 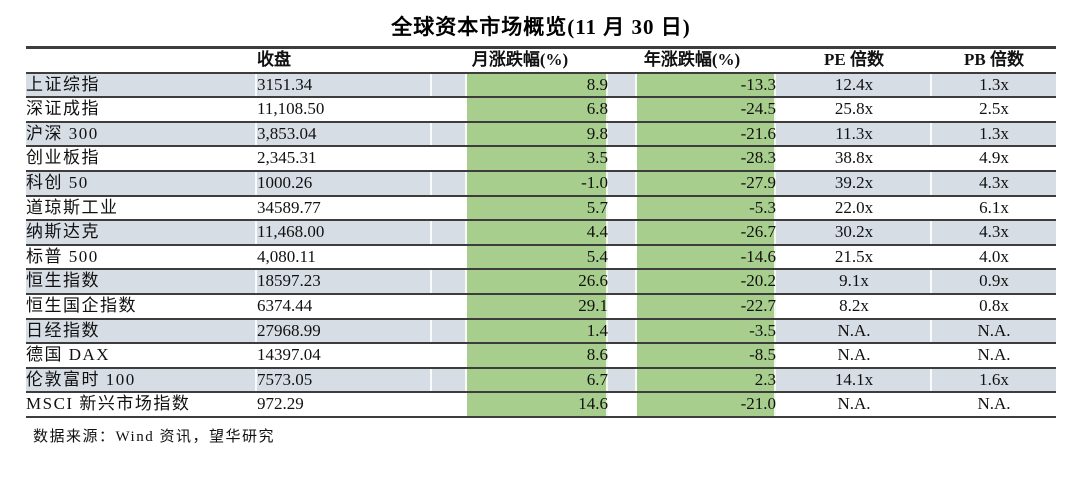 What do you see at coordinates (141, 380) in the screenshot?
I see `index-name-cell: 伦敦富时 100` at bounding box center [141, 380].